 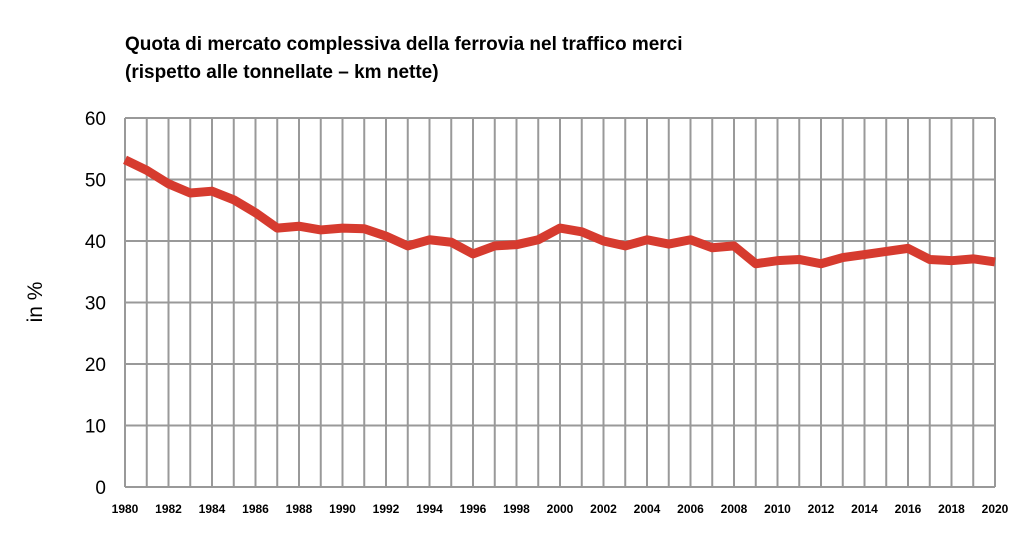 I want to click on y-tick-label: 50, so click(x=95, y=181).